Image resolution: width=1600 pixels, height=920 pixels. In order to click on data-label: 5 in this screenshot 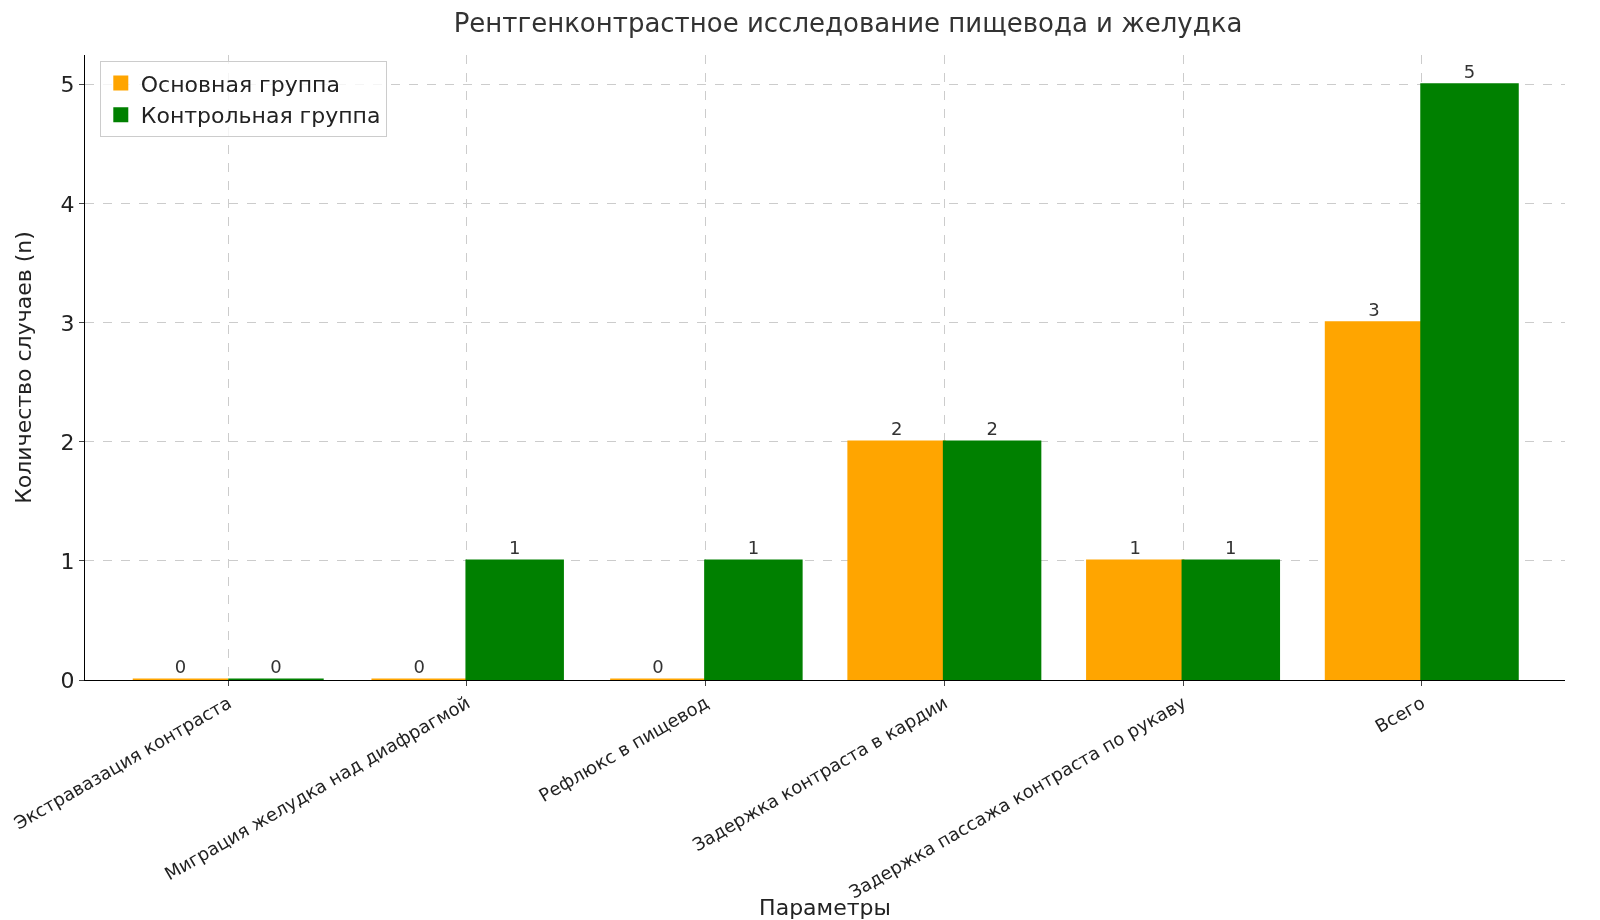, I will do `click(1469, 71)`.